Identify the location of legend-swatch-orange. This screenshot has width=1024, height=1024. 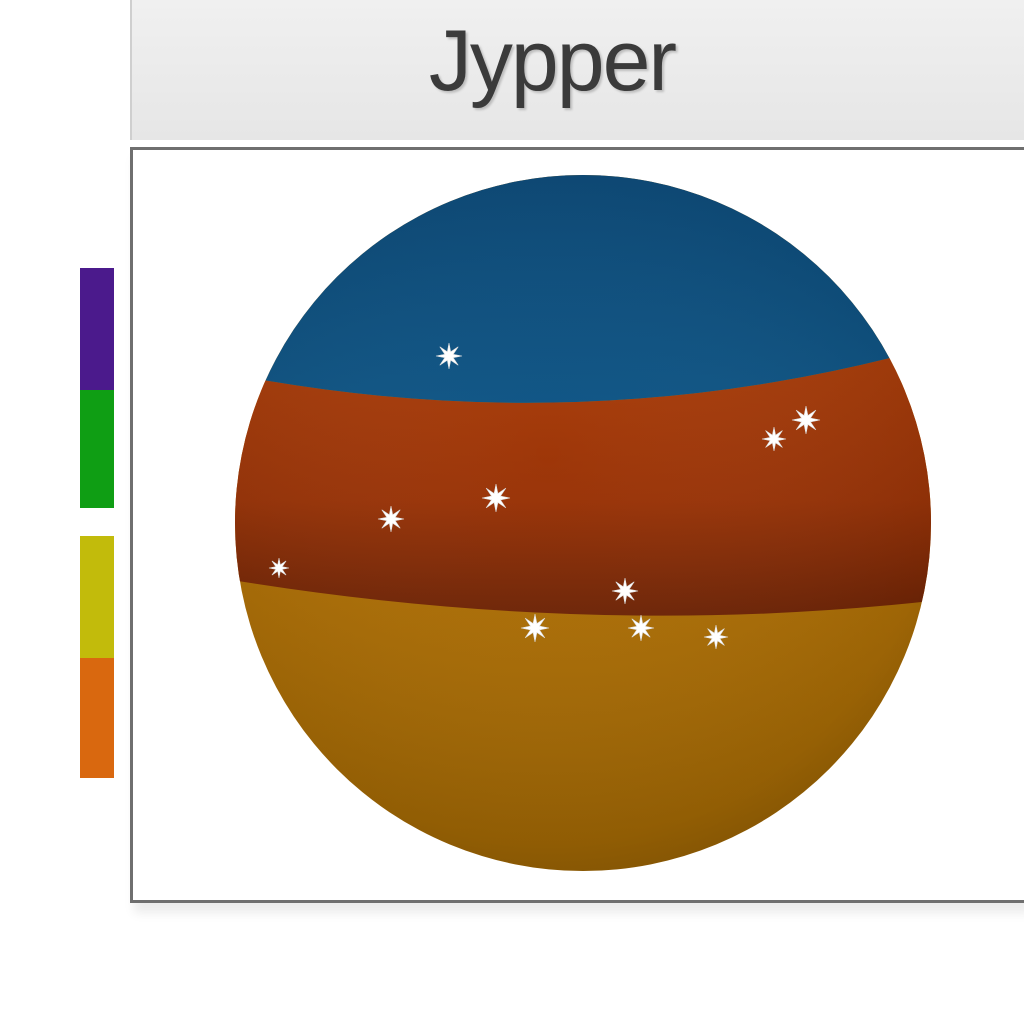
(97, 718).